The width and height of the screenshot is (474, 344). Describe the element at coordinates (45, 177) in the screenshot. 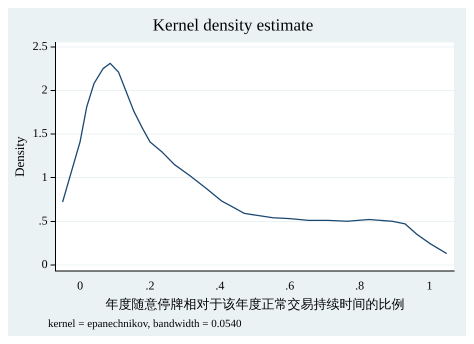

I see `y-tick-label: 1` at that location.